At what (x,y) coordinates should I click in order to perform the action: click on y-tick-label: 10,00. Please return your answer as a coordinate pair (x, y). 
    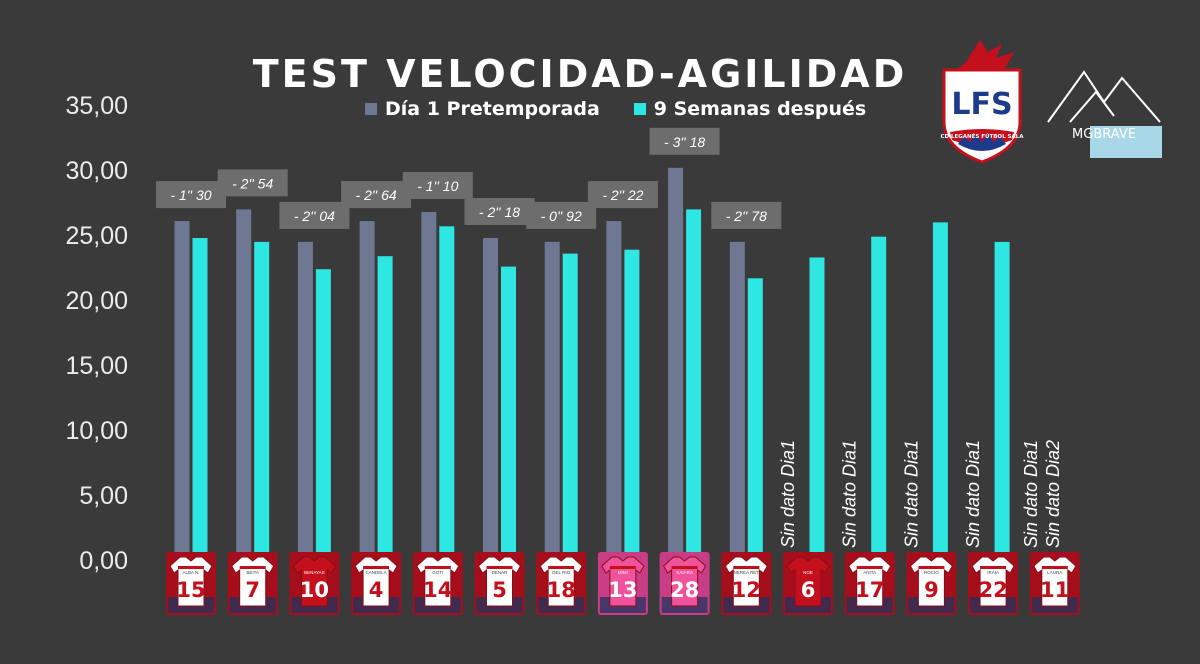
    Looking at the image, I should click on (96, 431).